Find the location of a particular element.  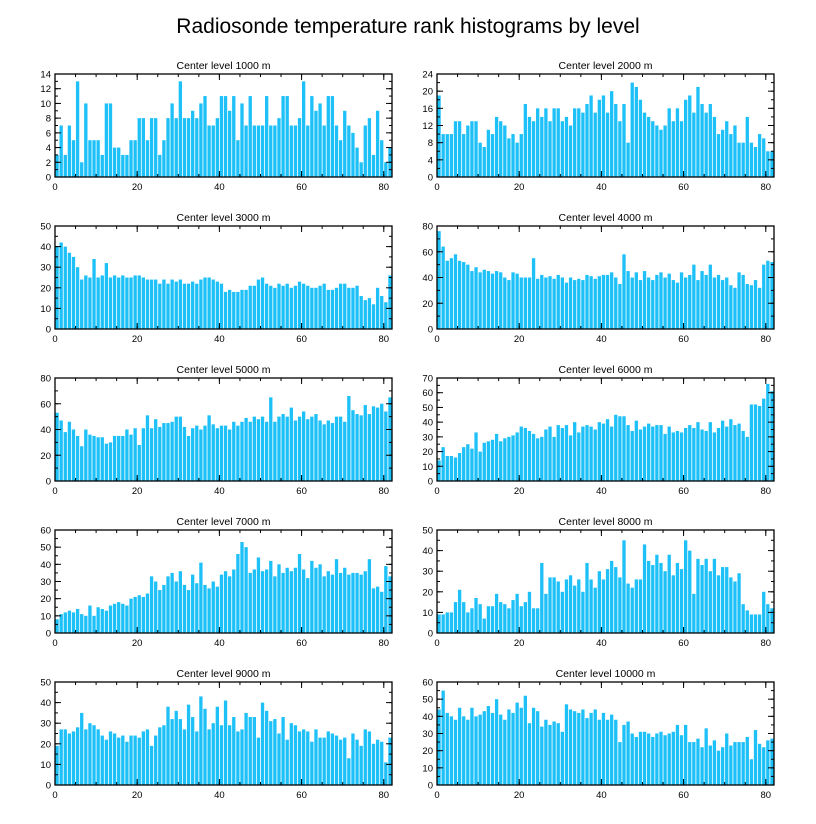

panel-title: Center level 6000 m is located at coordinates (606, 370).